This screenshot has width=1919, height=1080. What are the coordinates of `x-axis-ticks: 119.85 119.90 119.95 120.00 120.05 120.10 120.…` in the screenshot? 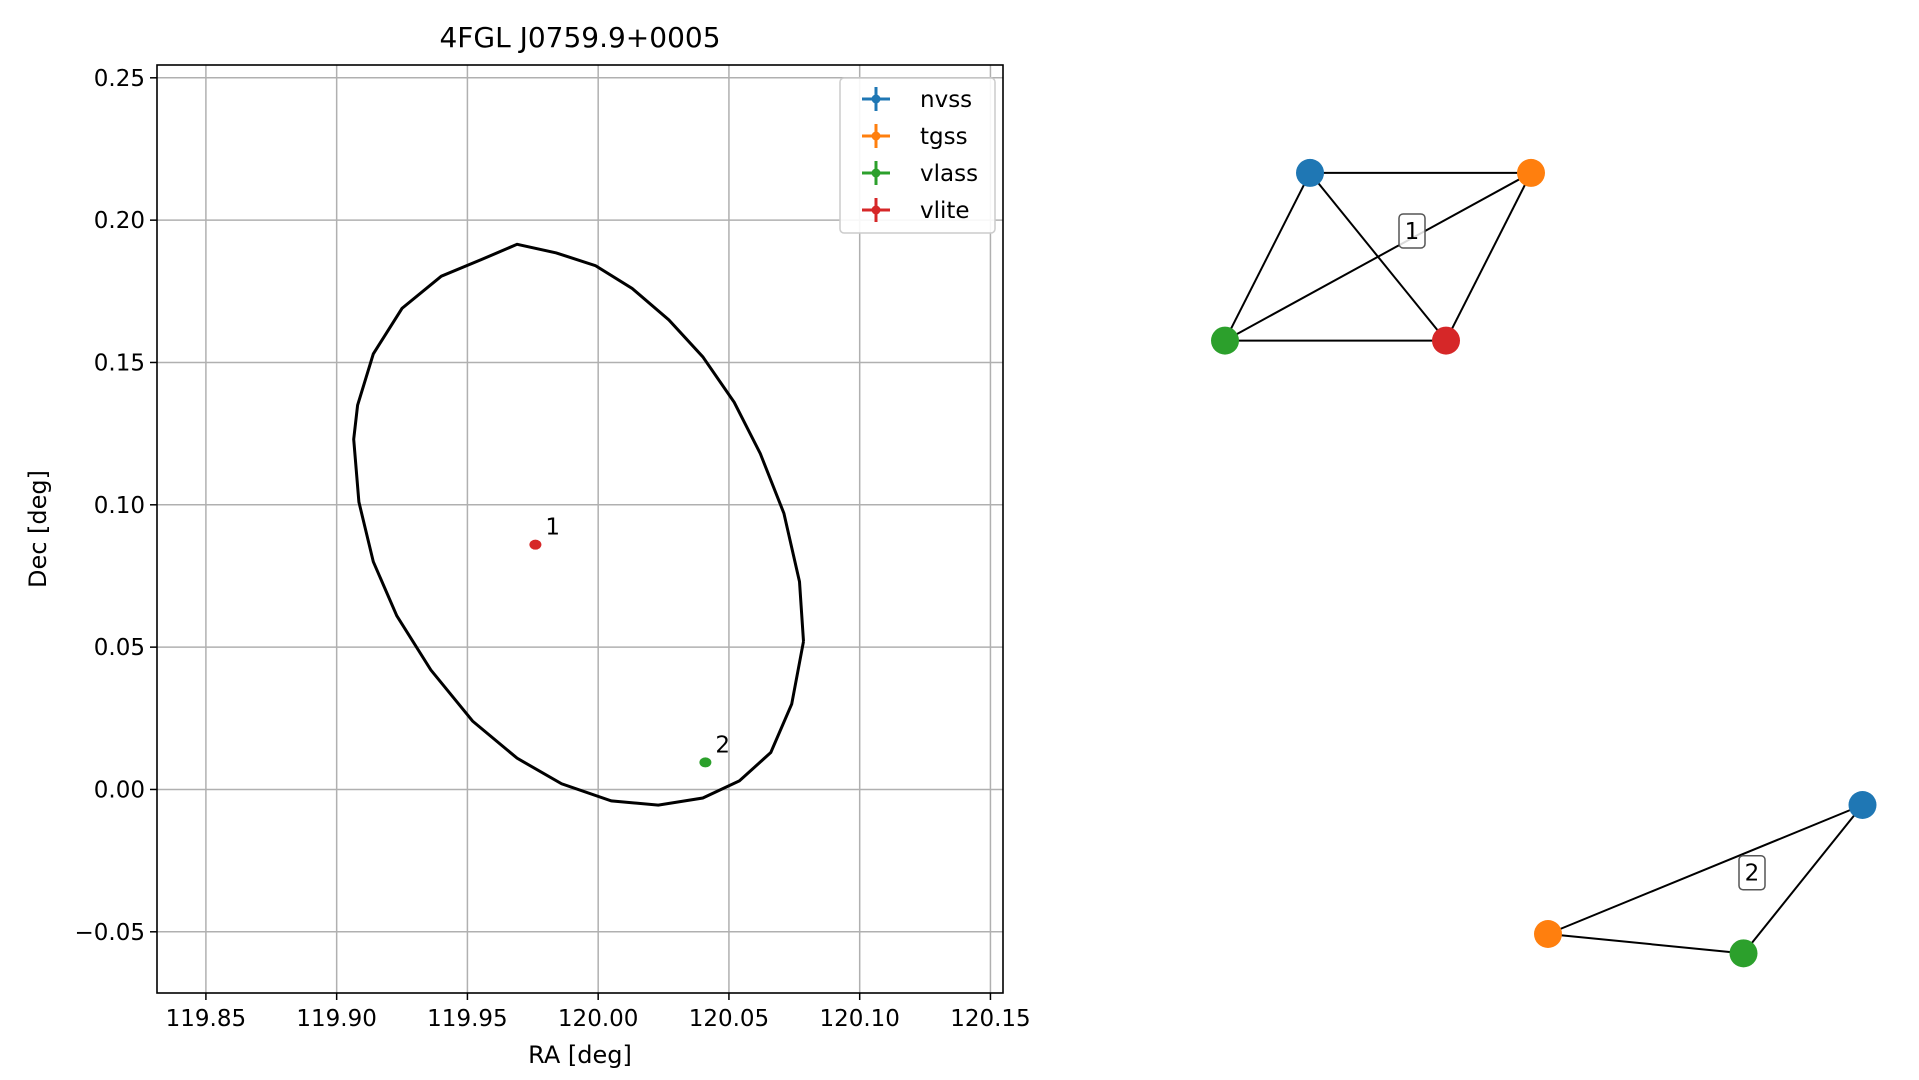 It's located at (598, 1012).